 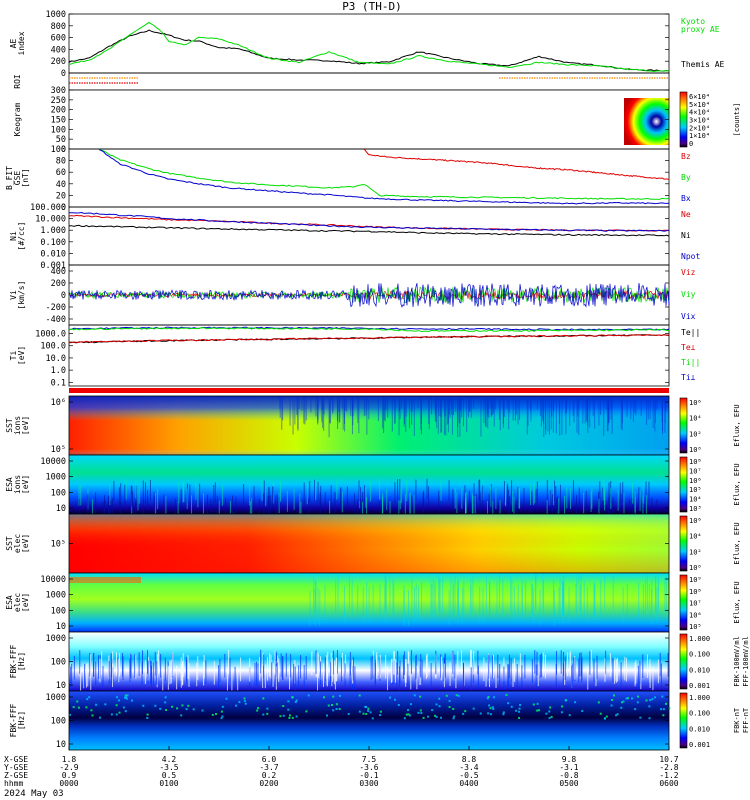 What do you see at coordinates (688, 294) in the screenshot?
I see `legend-label: Viy` at bounding box center [688, 294].